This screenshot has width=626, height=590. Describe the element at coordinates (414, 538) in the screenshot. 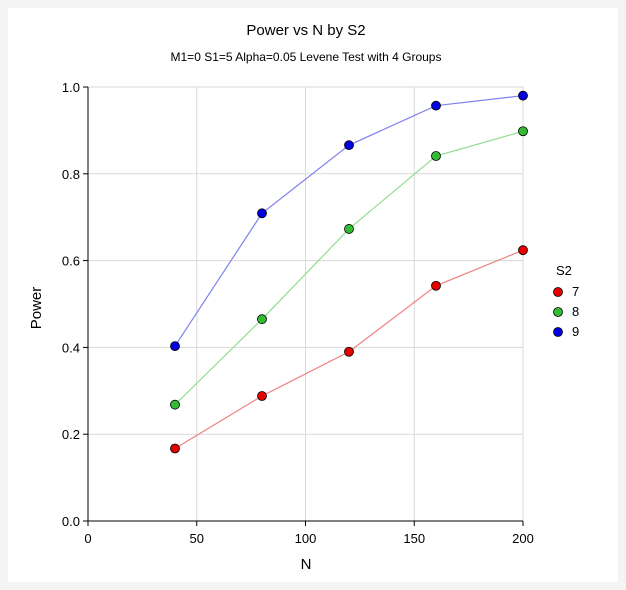

I see `x-tick-label: 150` at that location.